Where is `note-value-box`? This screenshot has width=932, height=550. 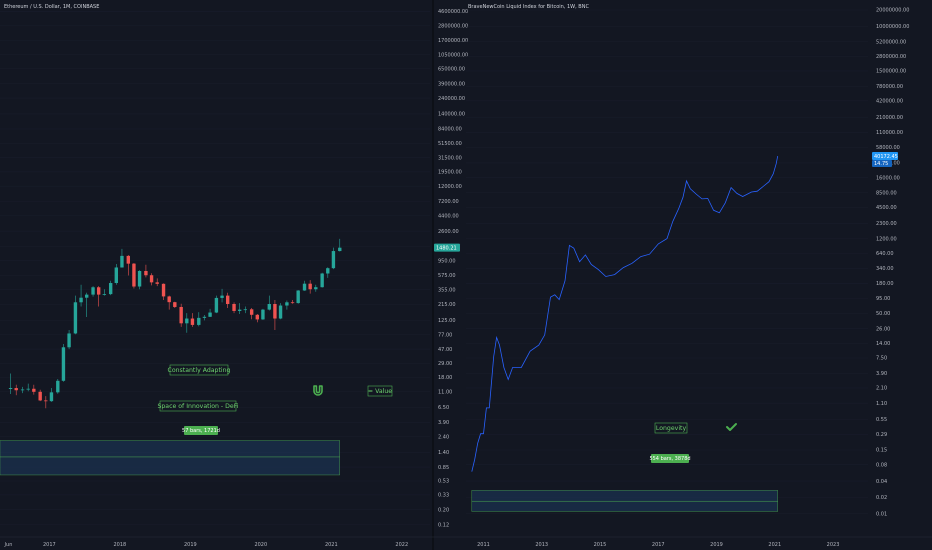 note-value-box is located at coordinates (380, 391).